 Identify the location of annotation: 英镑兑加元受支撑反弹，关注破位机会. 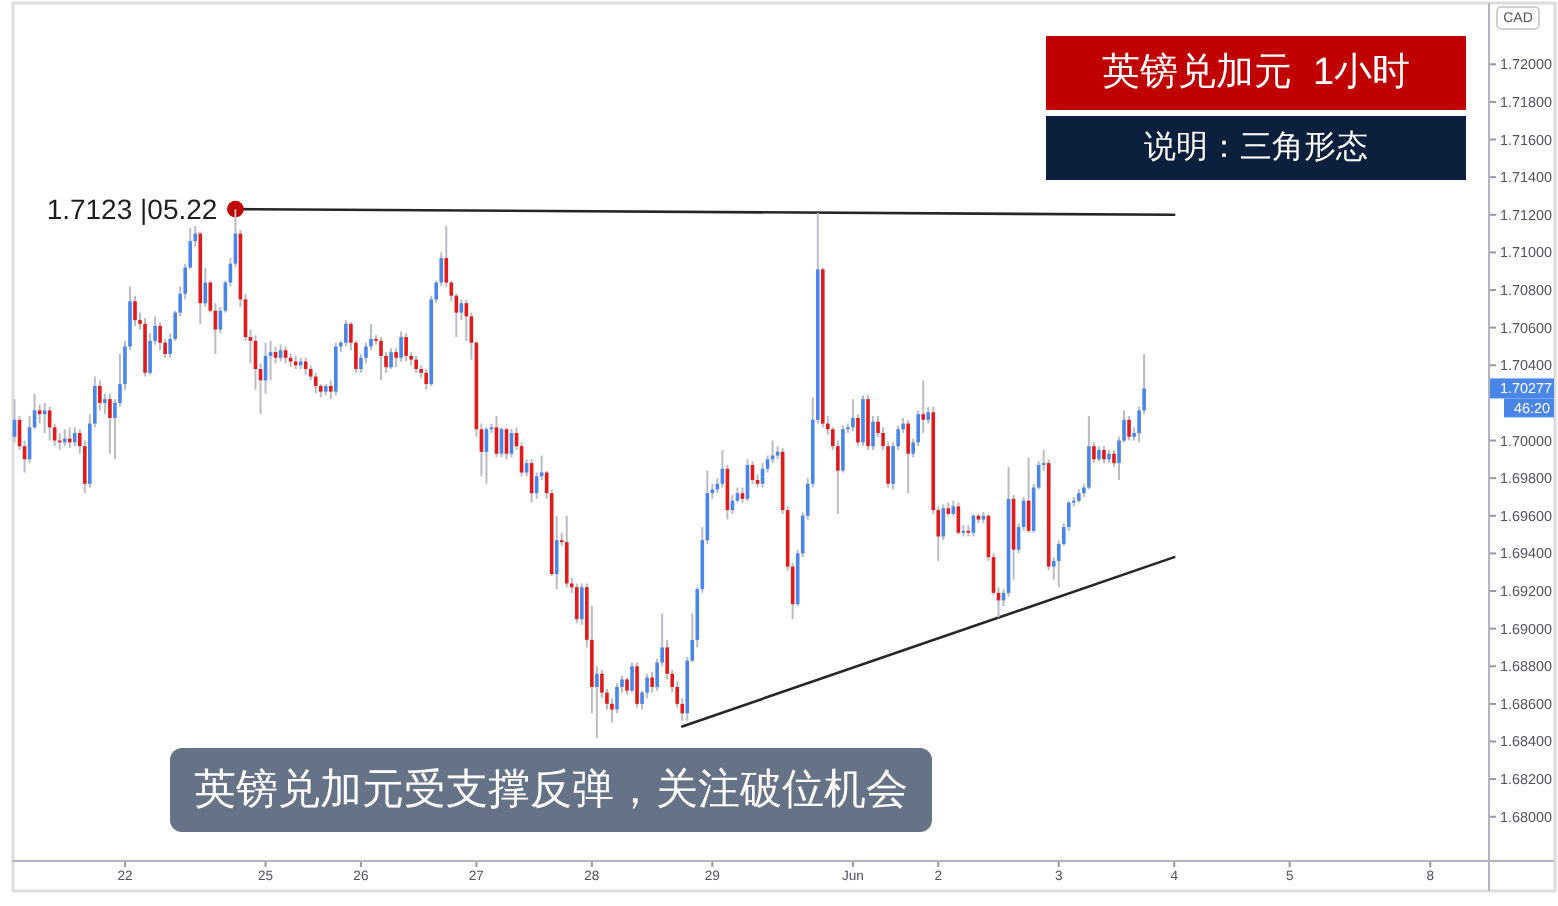
(551, 790).